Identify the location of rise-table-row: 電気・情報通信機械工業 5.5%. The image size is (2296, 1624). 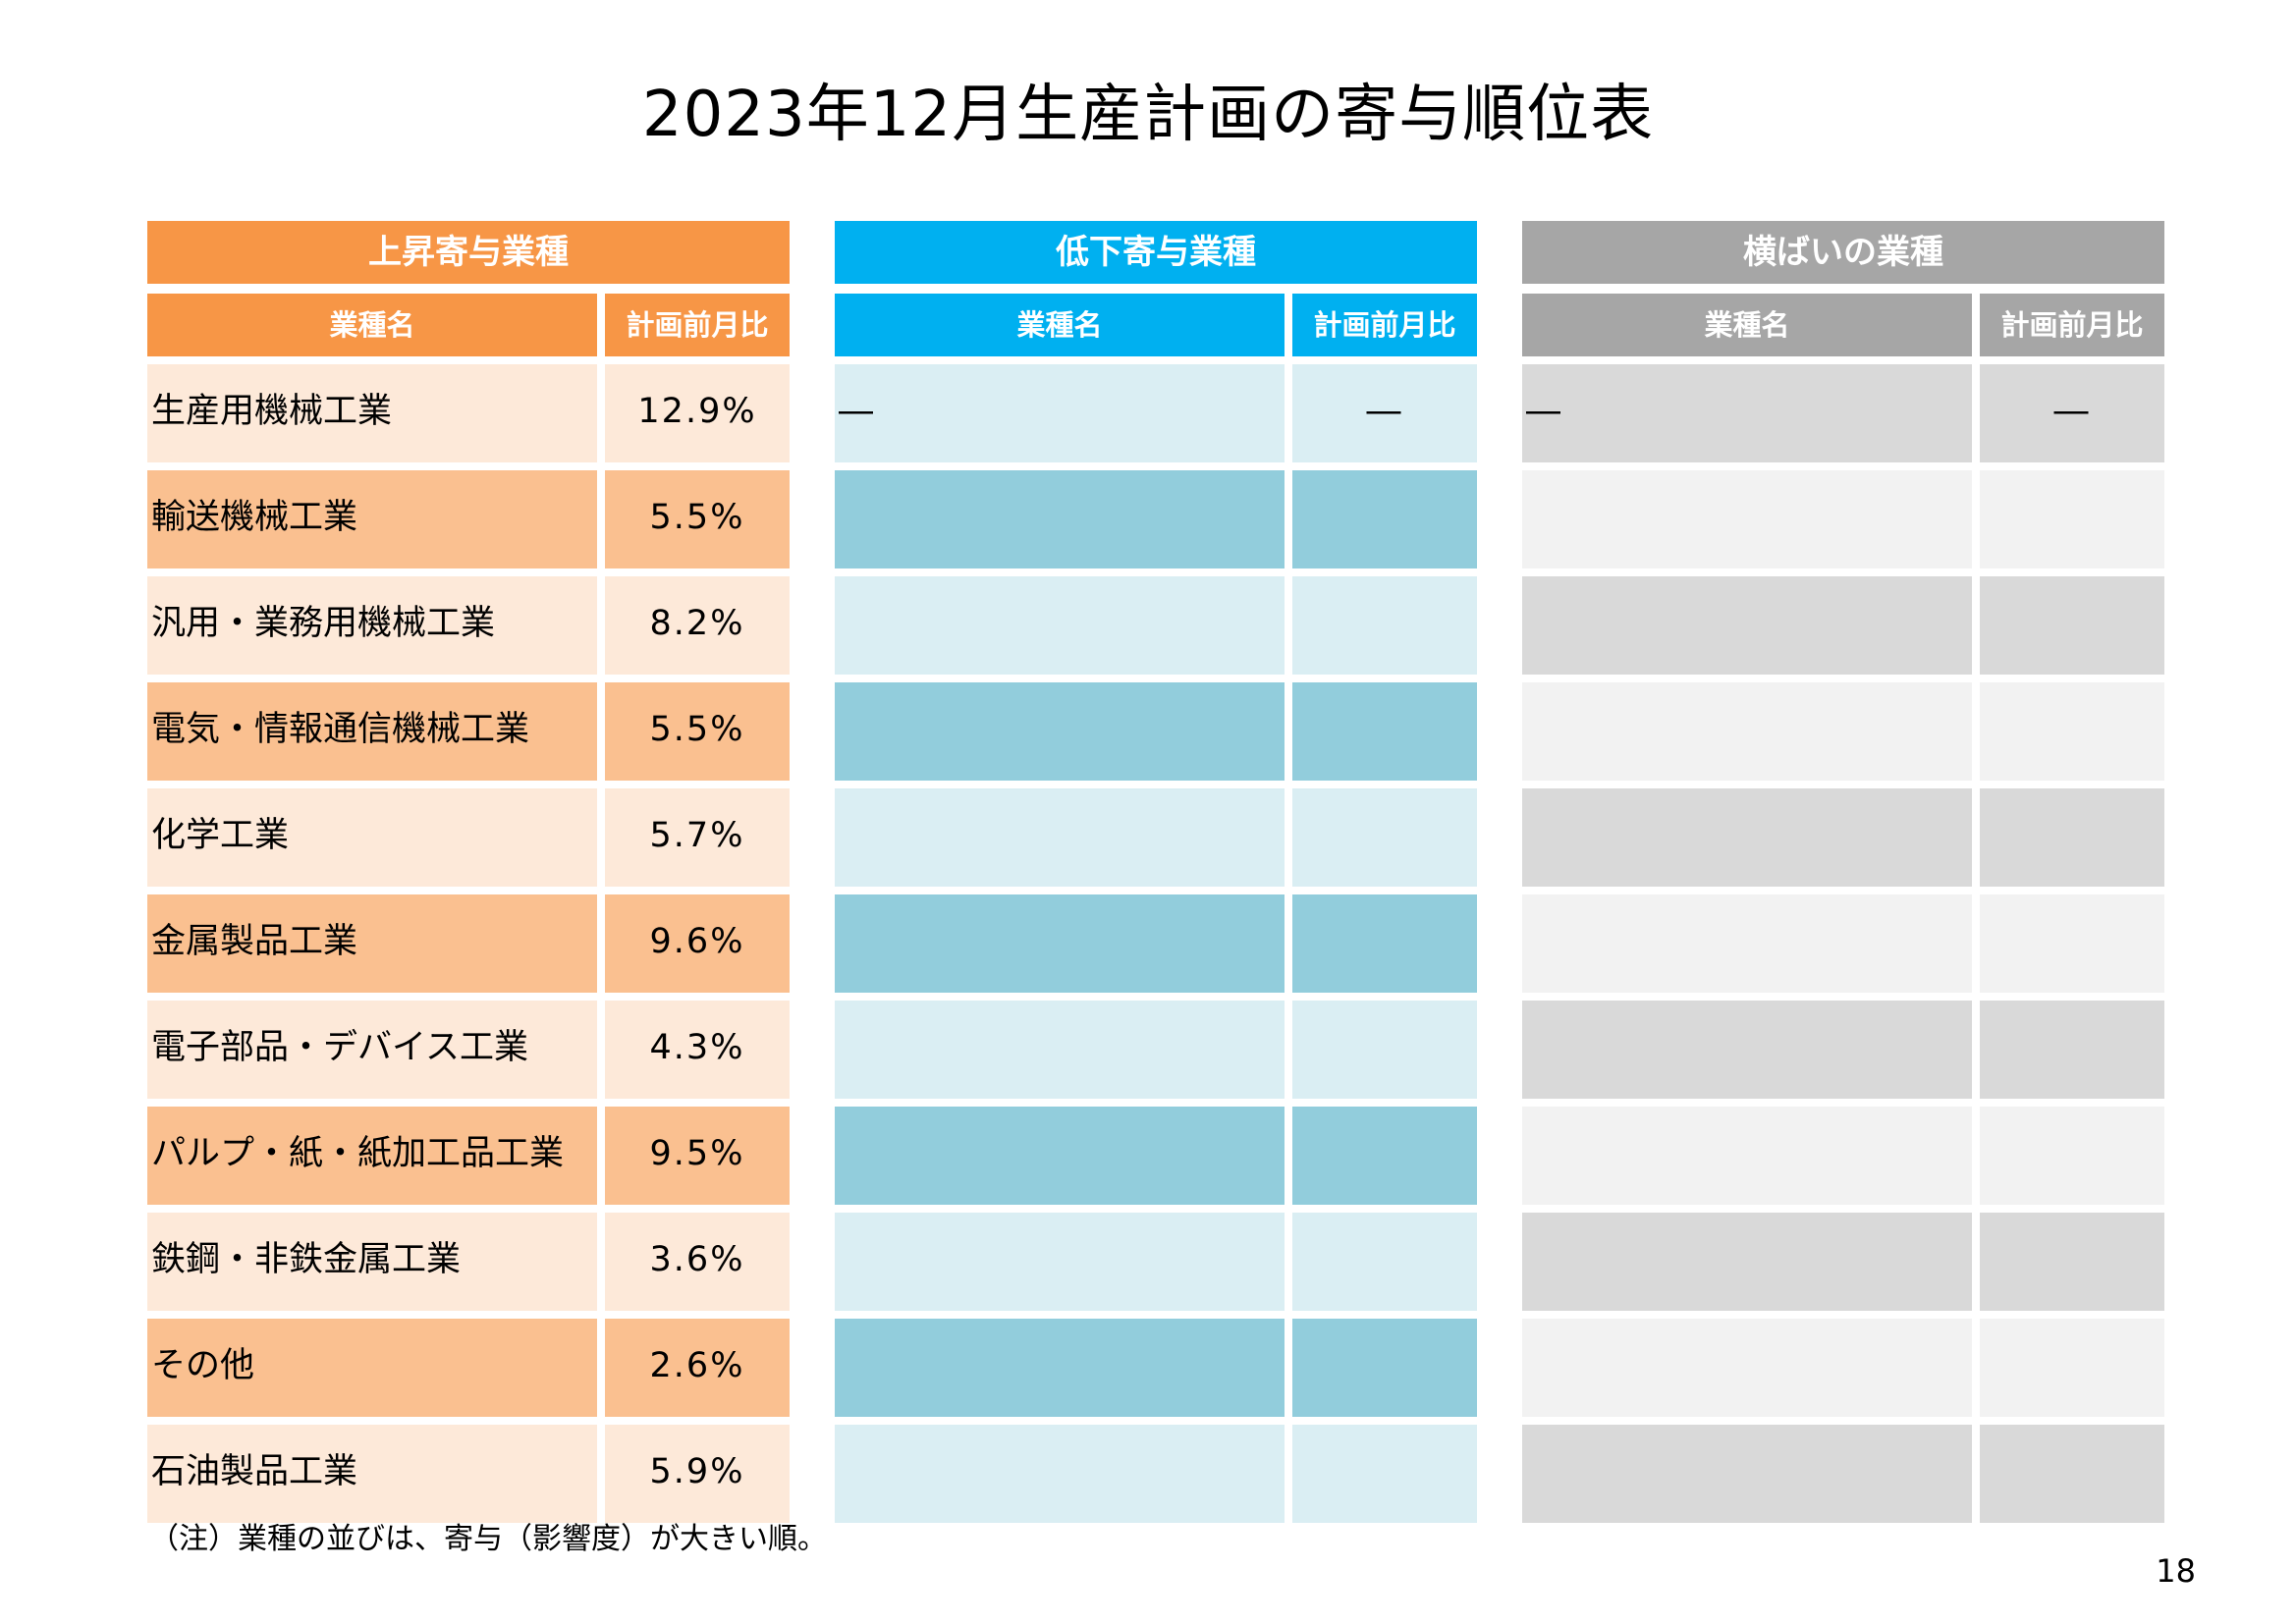
(468, 731).